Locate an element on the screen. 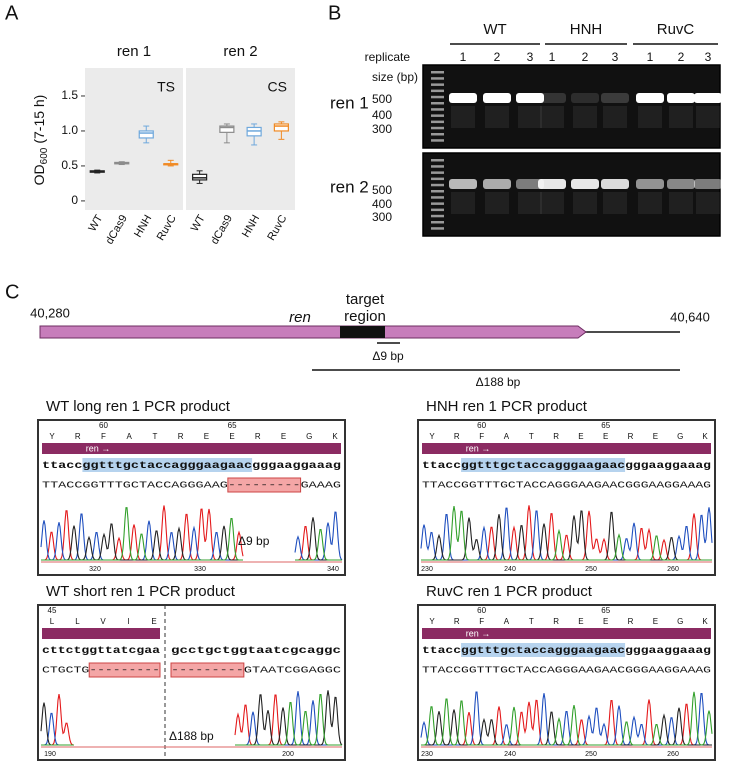 The height and width of the screenshot is (763, 729). facet-title: ren 1 is located at coordinates (134, 51).